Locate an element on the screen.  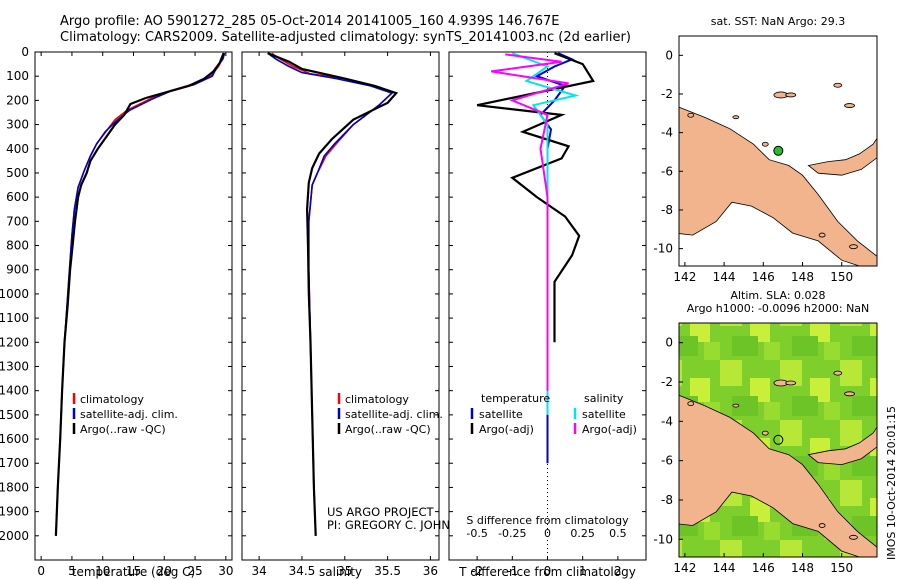
sst_map-lat-label: -10 is located at coordinates (663, 249).